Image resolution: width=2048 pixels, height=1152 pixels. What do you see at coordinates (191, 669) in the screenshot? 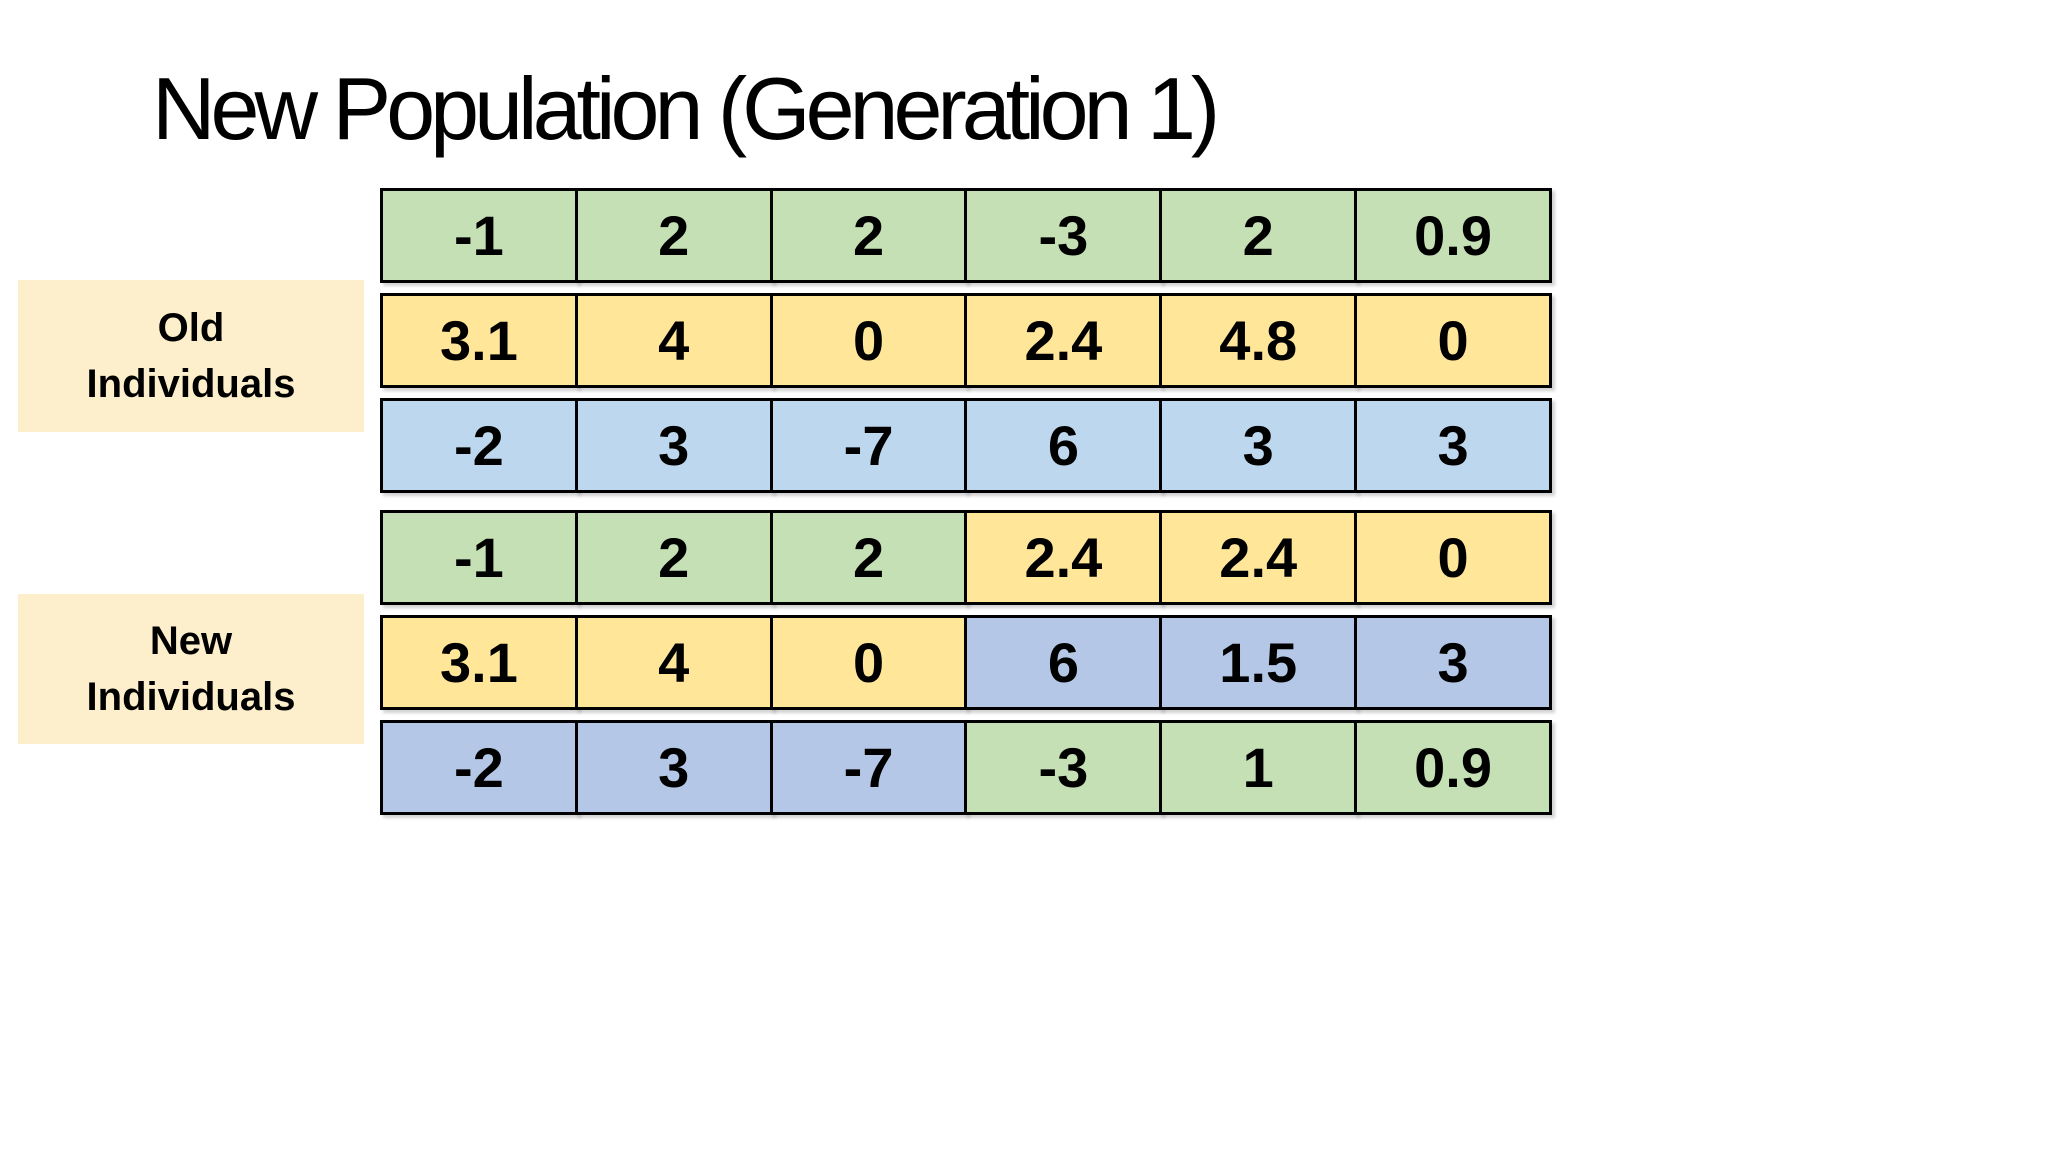
I see `new-individuals-label: New Individuals` at bounding box center [191, 669].